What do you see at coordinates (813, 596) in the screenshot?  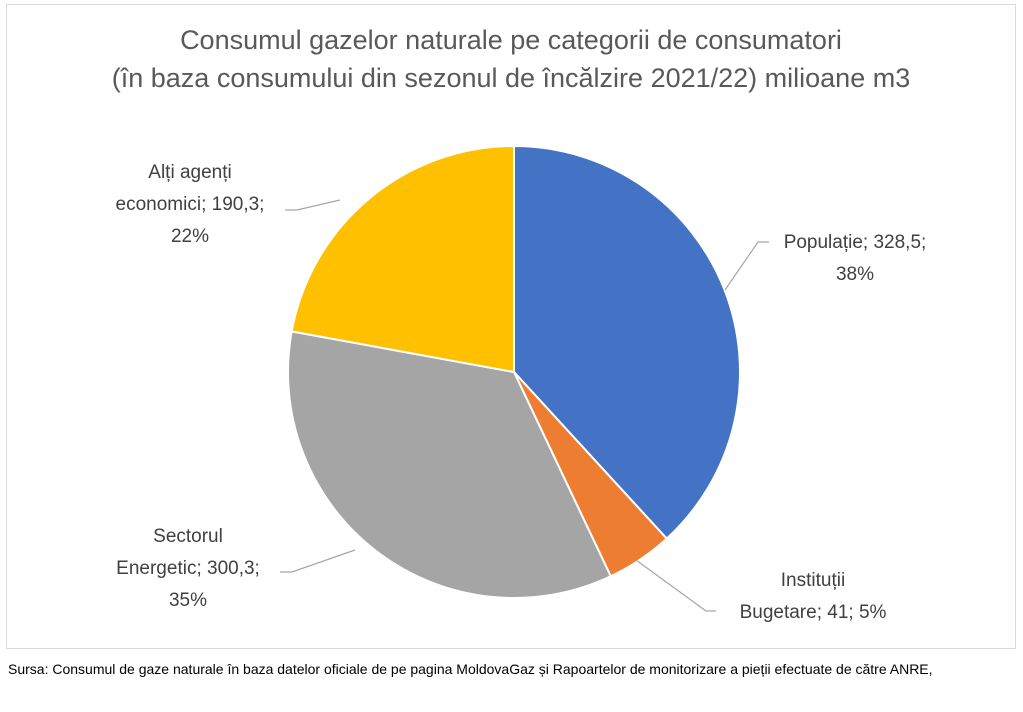 I see `data-label-2: Instituții Bugetare; 41; 5%` at bounding box center [813, 596].